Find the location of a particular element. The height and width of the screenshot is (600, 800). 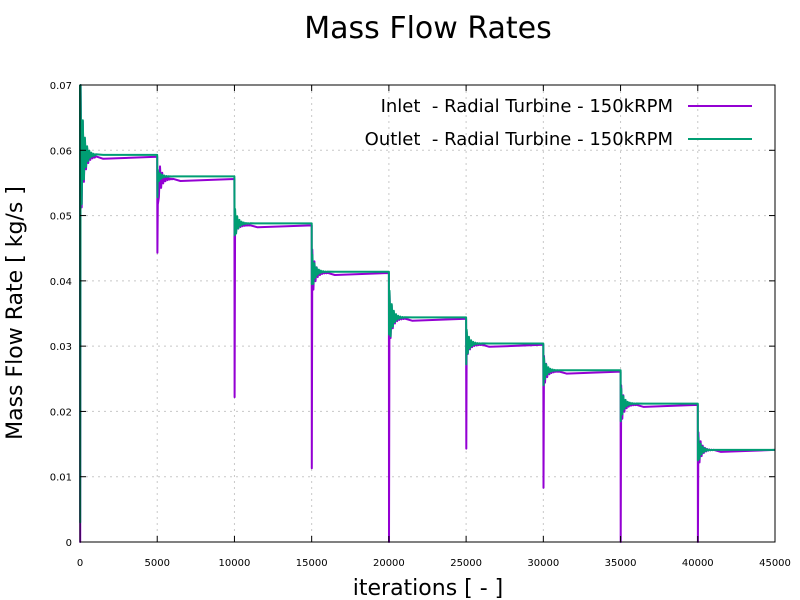

chart-title: Mass Flow Rates is located at coordinates (428, 28).